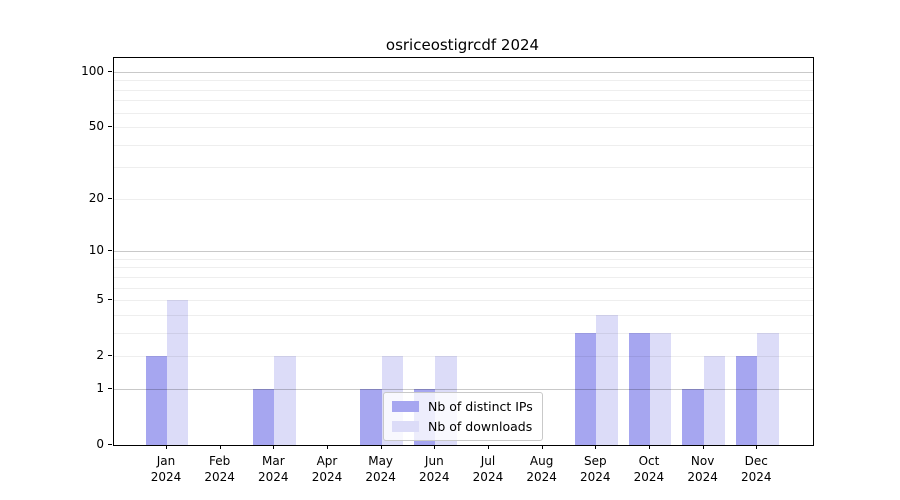 The width and height of the screenshot is (900, 500). Describe the element at coordinates (178, 372) in the screenshot. I see `bar-jan-downloads` at that location.